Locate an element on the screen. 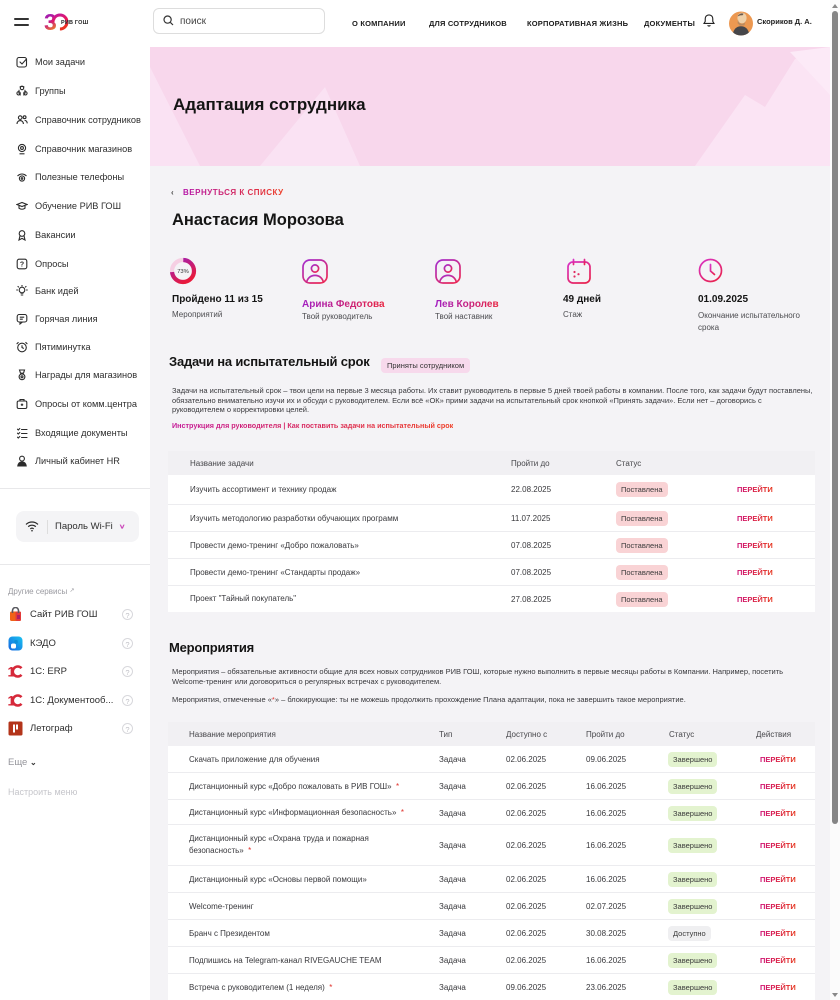 The image size is (840, 1000). svg-text: 73% is located at coordinates (183, 272).